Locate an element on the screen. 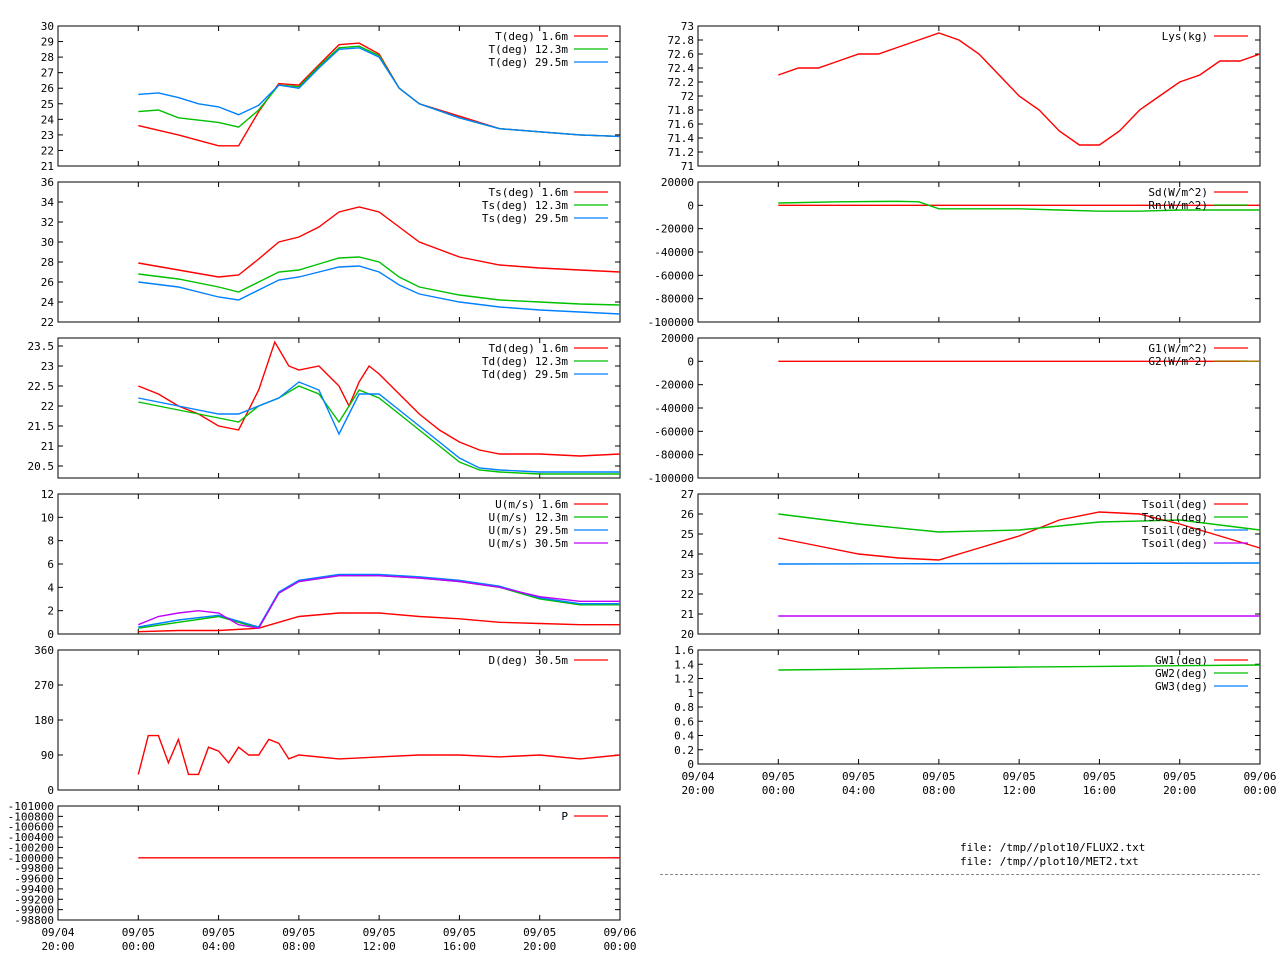 This screenshot has height=960, width=1280. y-tick-label: 34 is located at coordinates (48, 202).